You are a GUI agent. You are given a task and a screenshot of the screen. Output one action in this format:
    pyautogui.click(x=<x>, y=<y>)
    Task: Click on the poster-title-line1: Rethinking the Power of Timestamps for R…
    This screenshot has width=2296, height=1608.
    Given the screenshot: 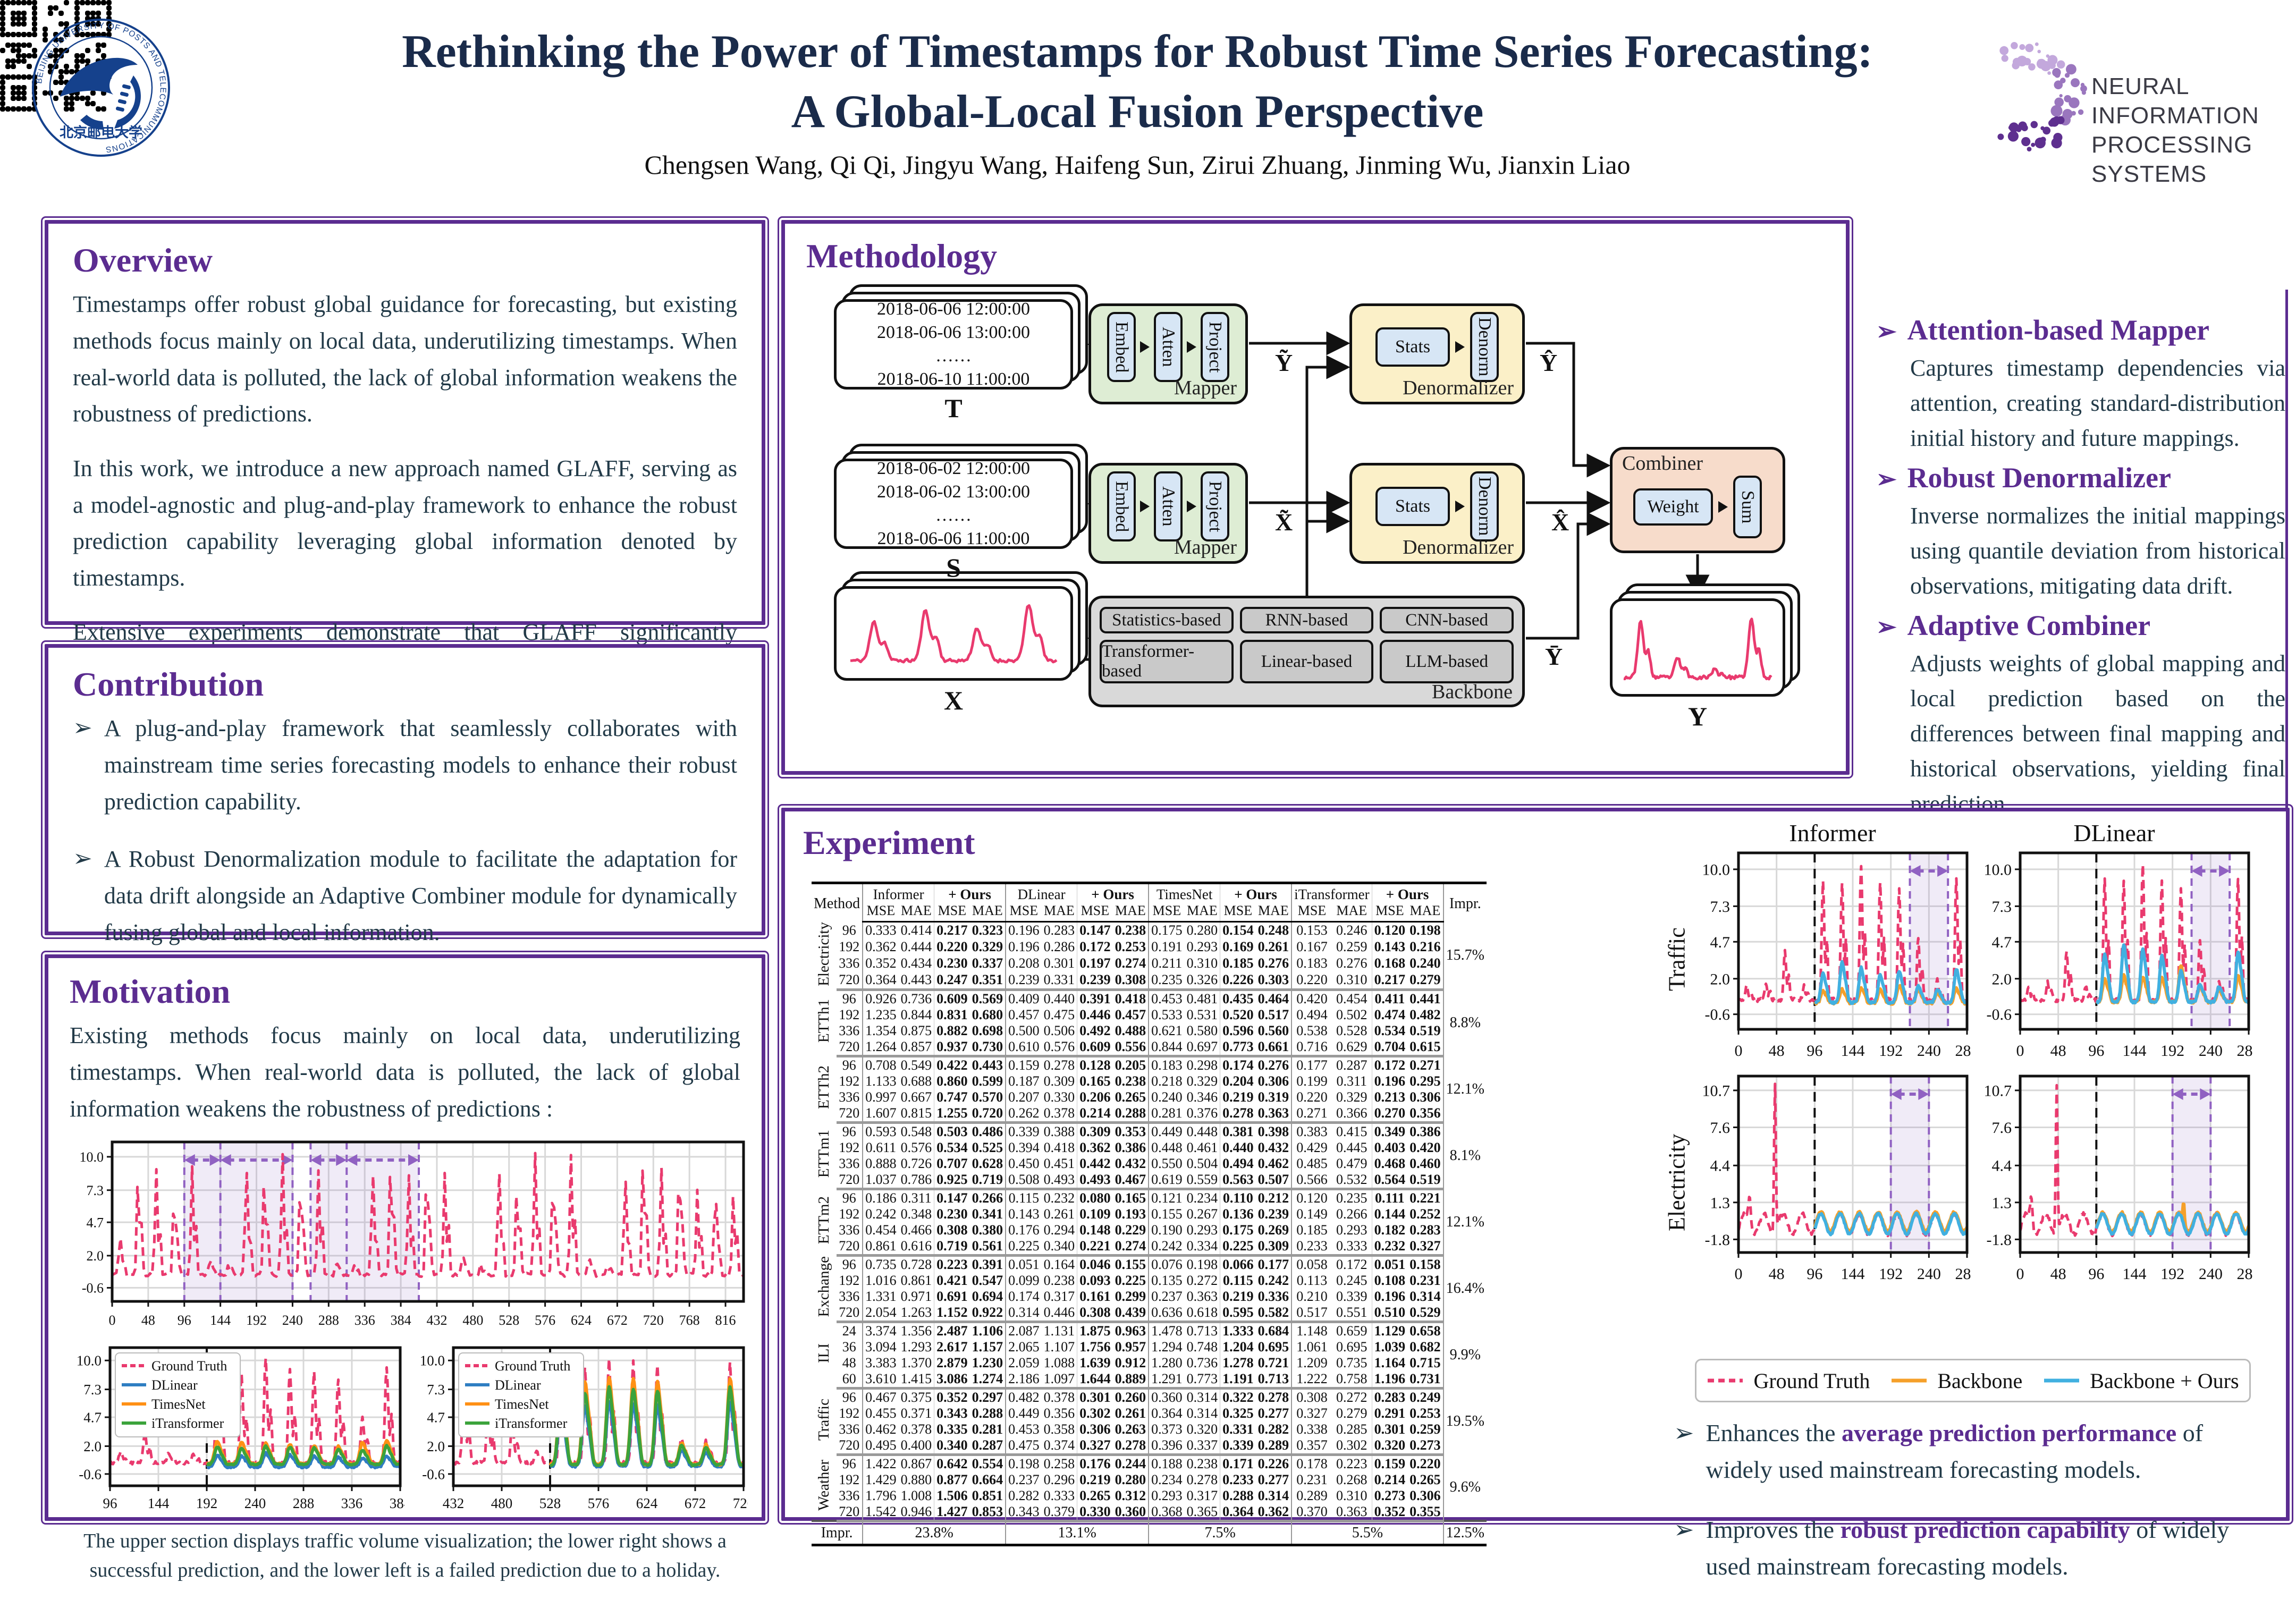 What is the action you would take?
    pyautogui.click(x=1137, y=52)
    